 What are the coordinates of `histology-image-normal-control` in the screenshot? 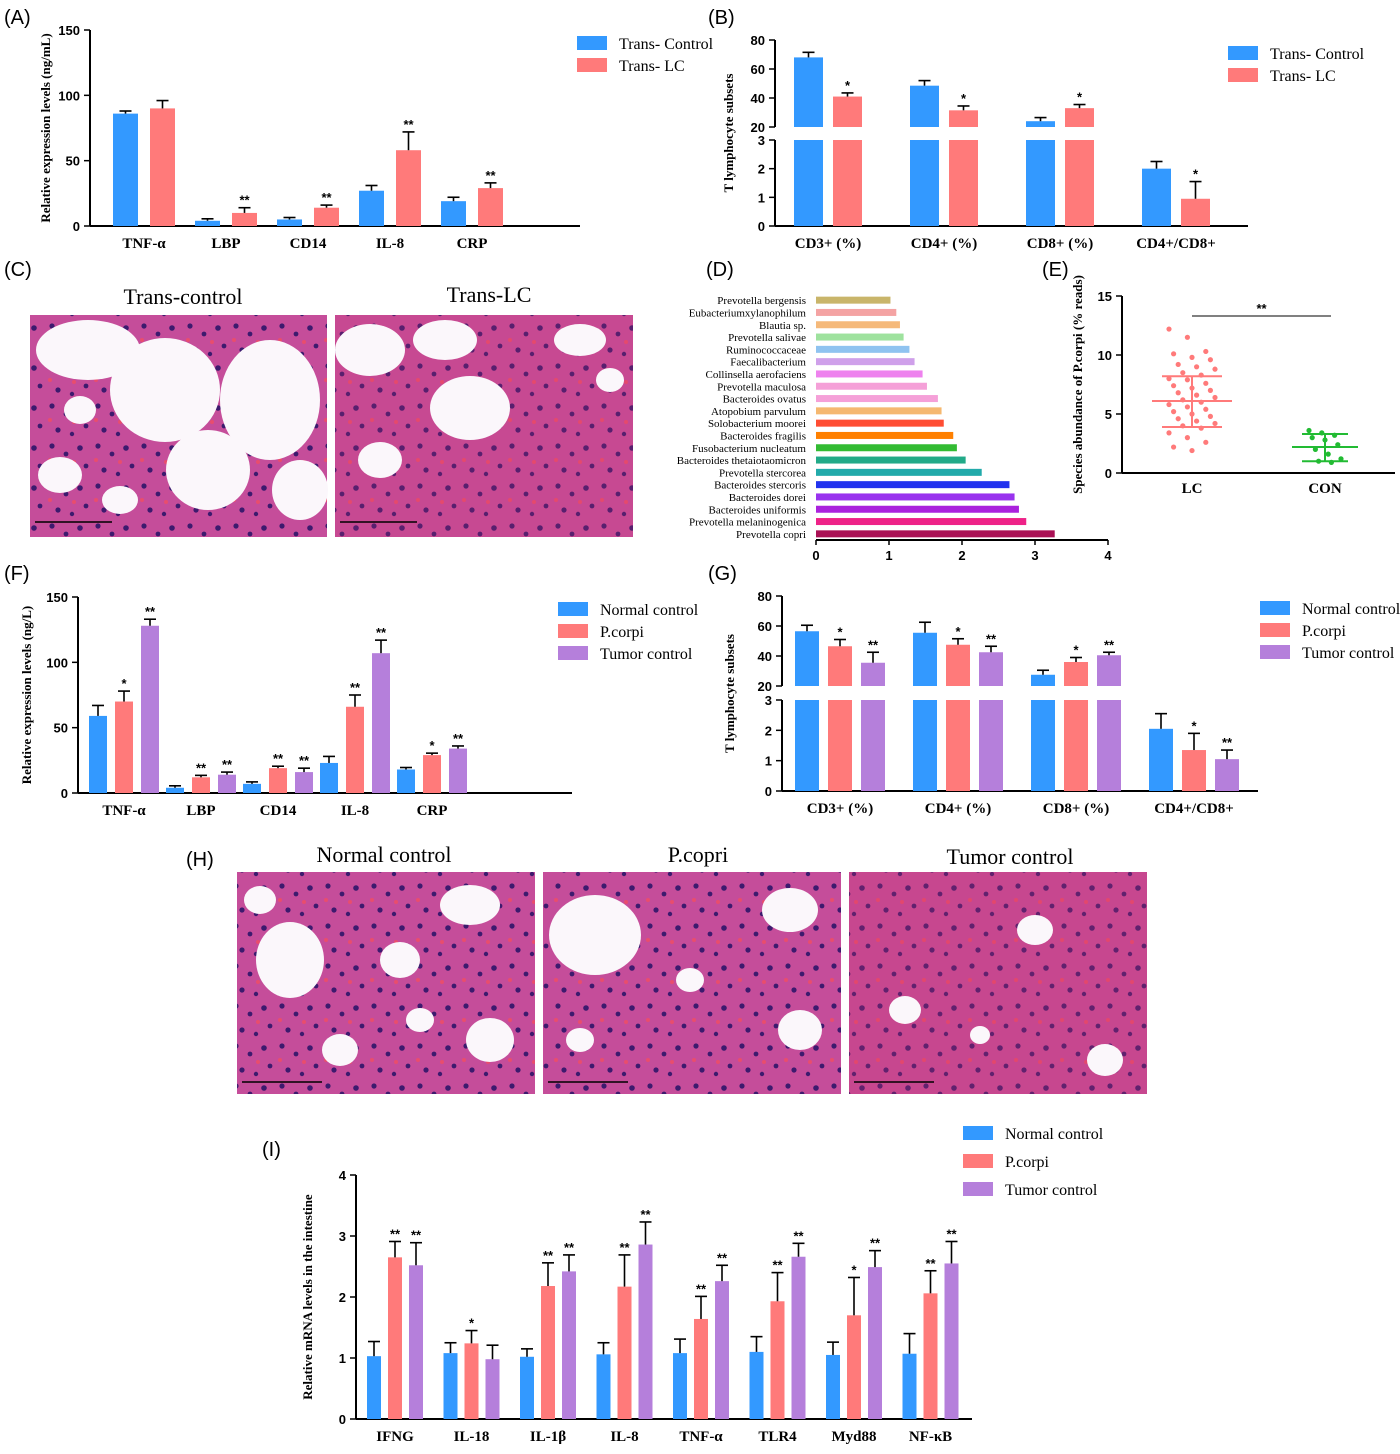 It's located at (386, 983).